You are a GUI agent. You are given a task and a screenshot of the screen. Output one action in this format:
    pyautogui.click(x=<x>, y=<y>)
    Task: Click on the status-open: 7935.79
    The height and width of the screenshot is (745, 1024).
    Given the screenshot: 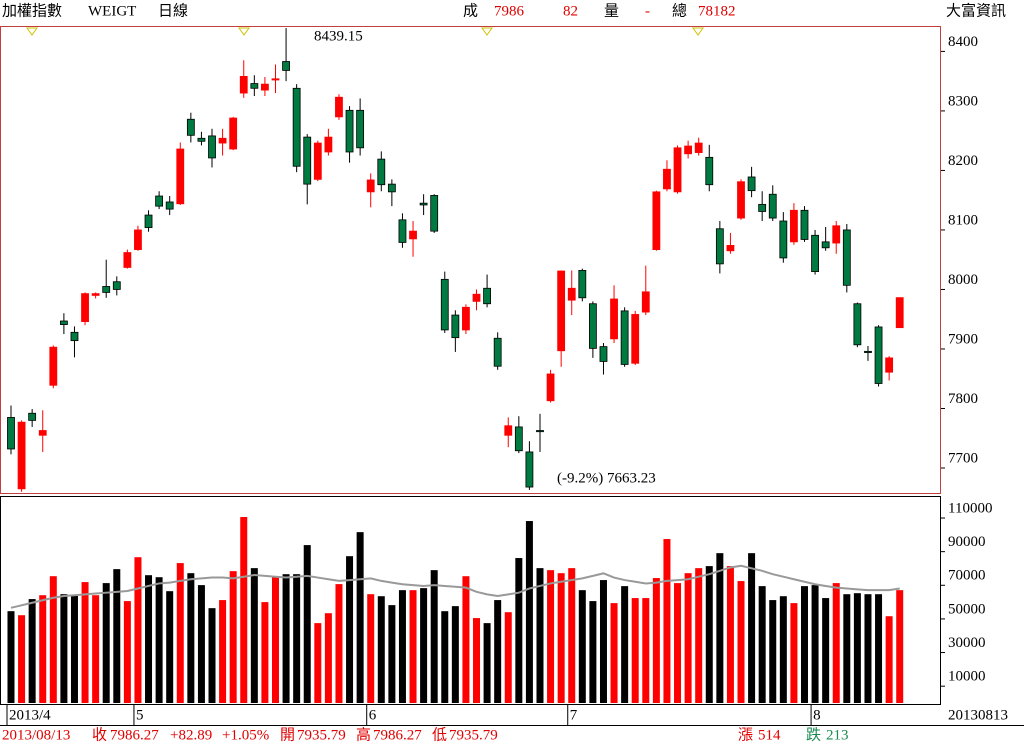 What is the action you would take?
    pyautogui.click(x=321, y=735)
    